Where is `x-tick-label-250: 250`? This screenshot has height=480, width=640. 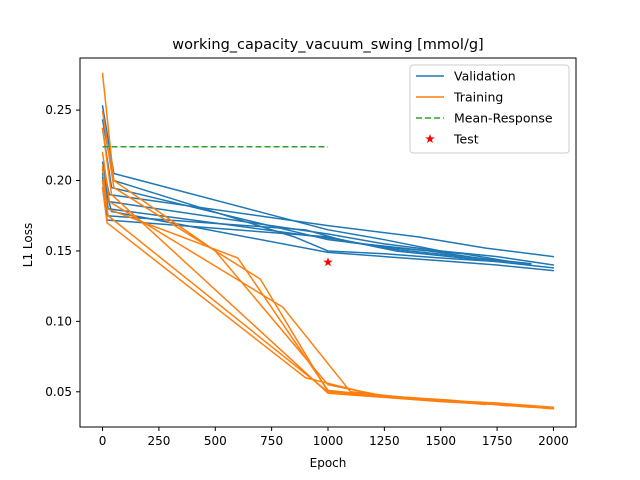 x-tick-label-250: 250 is located at coordinates (158, 441).